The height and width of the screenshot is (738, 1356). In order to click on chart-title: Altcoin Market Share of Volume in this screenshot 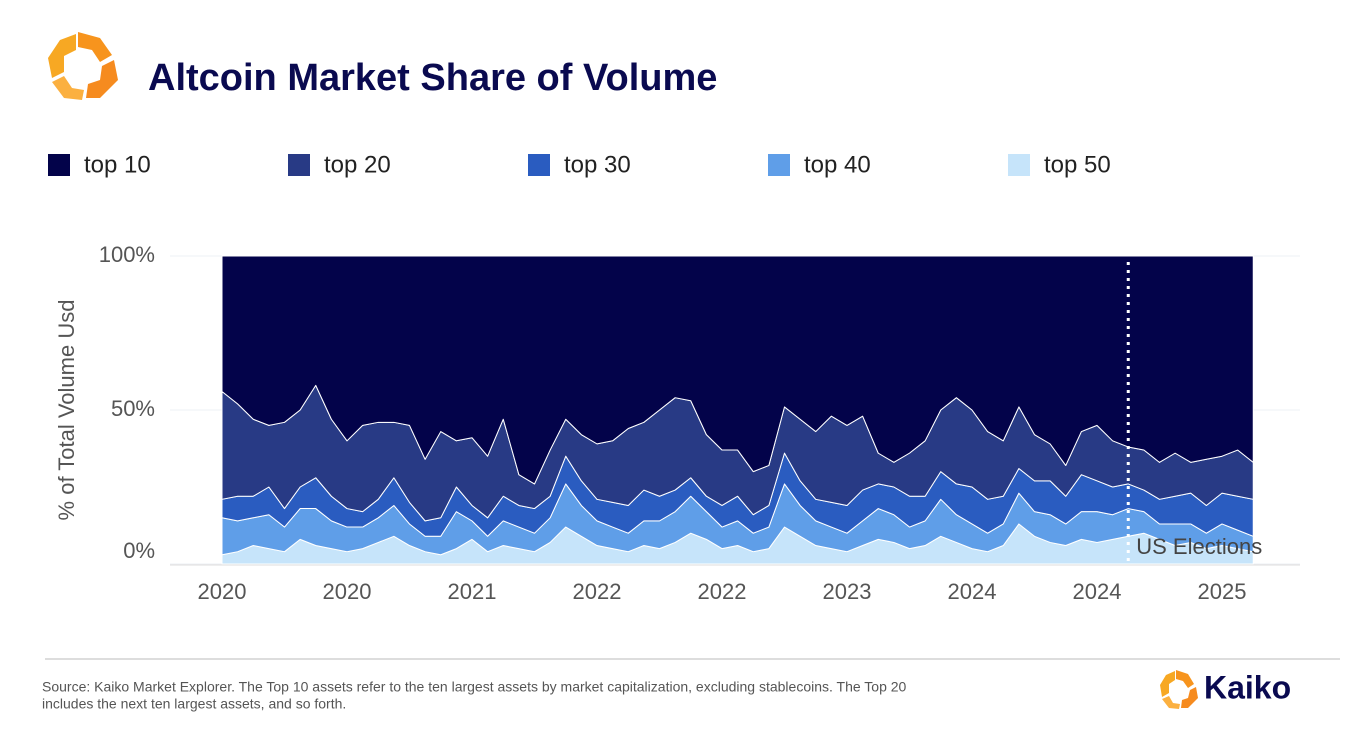, I will do `click(432, 78)`.